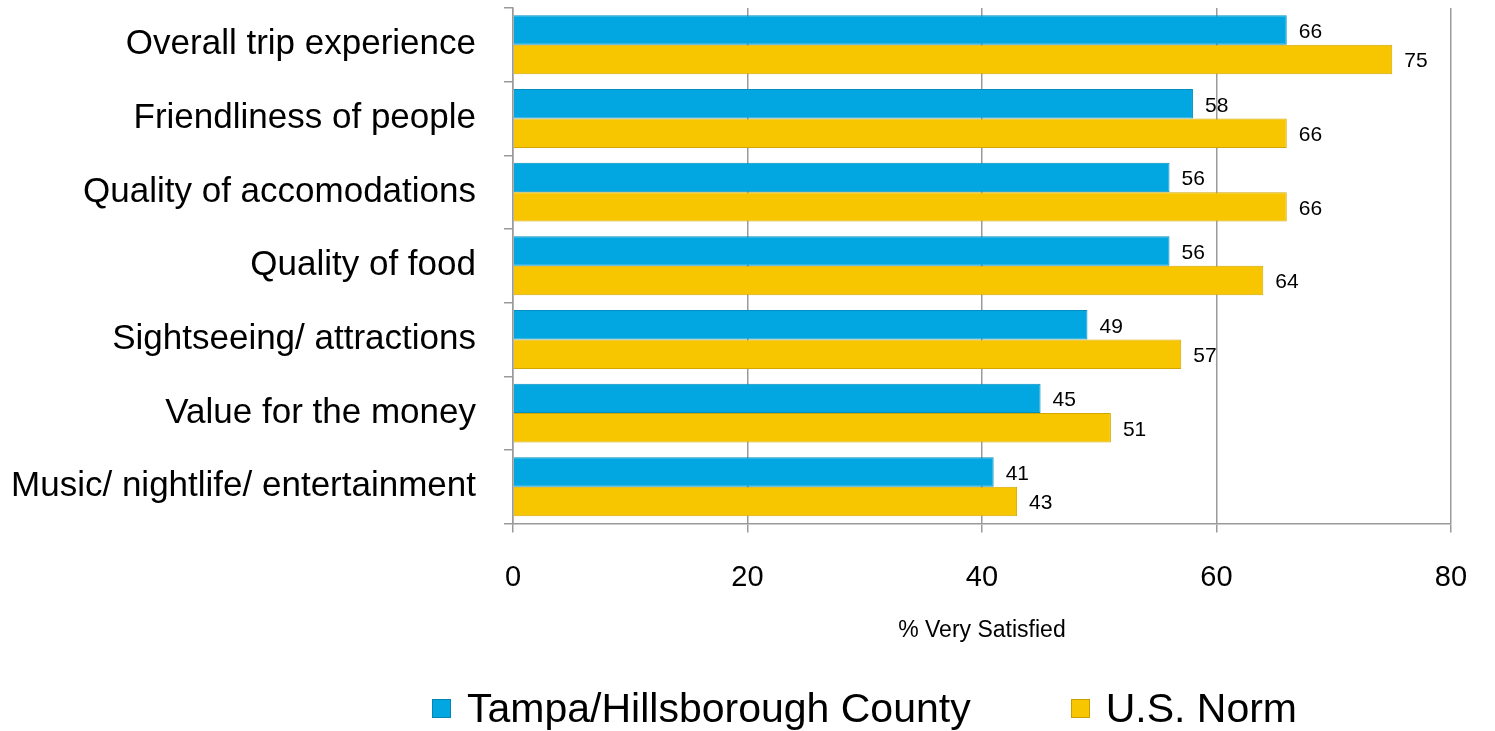  Describe the element at coordinates (294, 337) in the screenshot. I see `y-tick-label: Sightseeing/ attractions` at that location.